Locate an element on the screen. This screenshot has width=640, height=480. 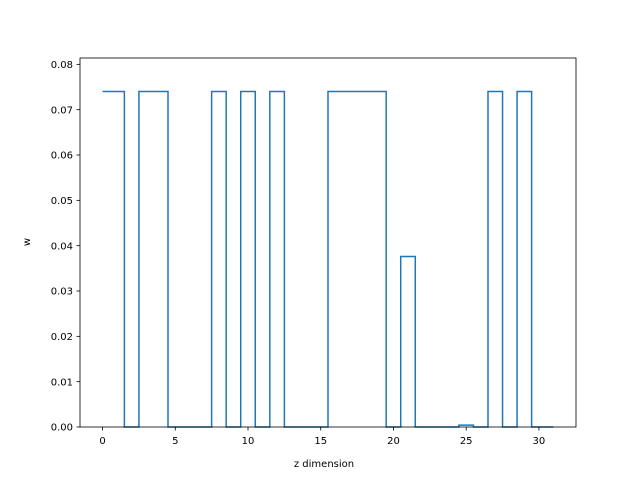
x-axis-ticks: 0 5 10 15 20 25 30 is located at coordinates (322, 437).